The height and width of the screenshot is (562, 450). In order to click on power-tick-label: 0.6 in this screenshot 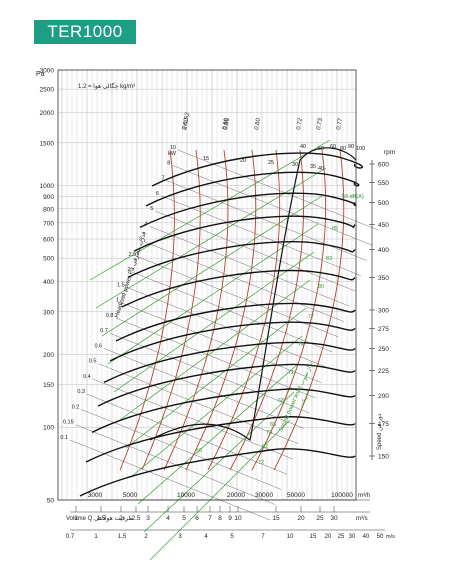, I will do `click(98, 346)`.